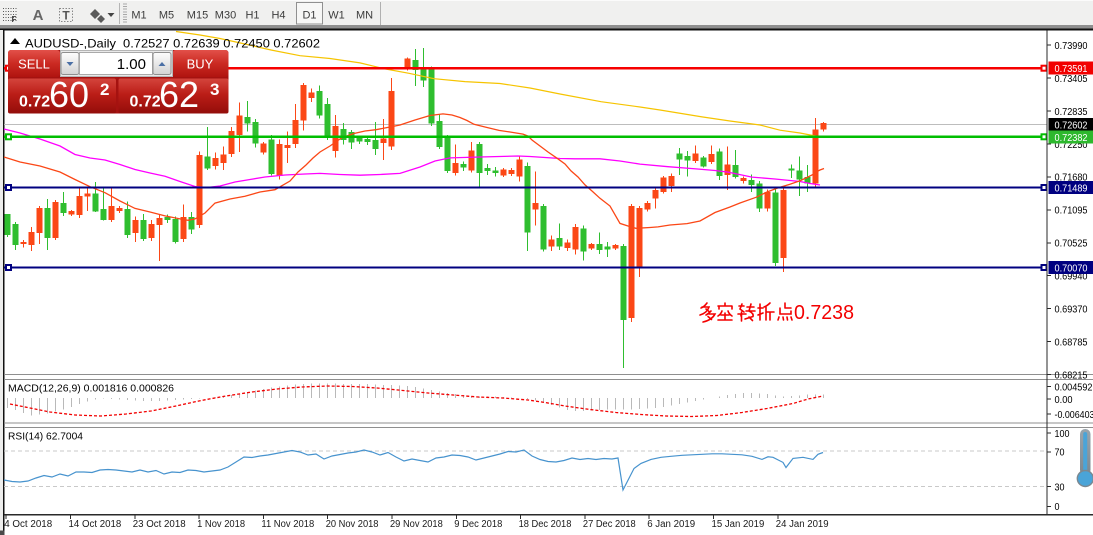 This screenshot has width=1093, height=535. What do you see at coordinates (478, 524) in the screenshot?
I see `svg-text: 9 Dec 2018` at bounding box center [478, 524].